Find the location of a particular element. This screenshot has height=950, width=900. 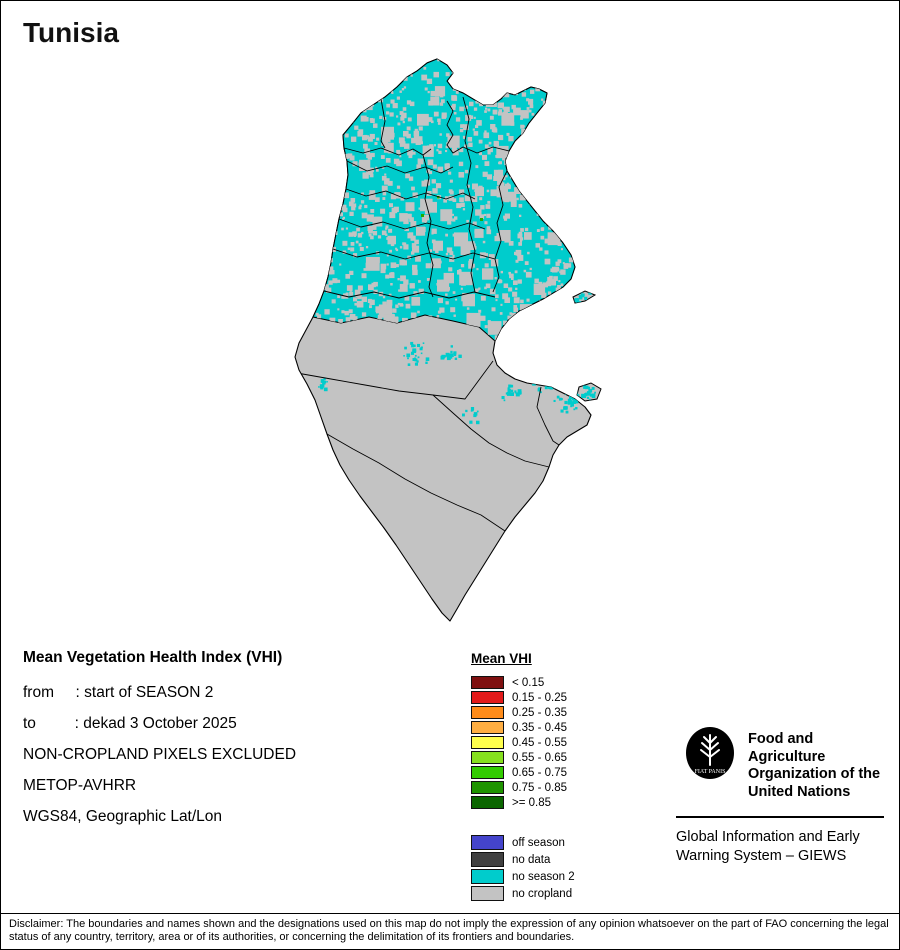

legend-label: >= 0.85 is located at coordinates (532, 802).